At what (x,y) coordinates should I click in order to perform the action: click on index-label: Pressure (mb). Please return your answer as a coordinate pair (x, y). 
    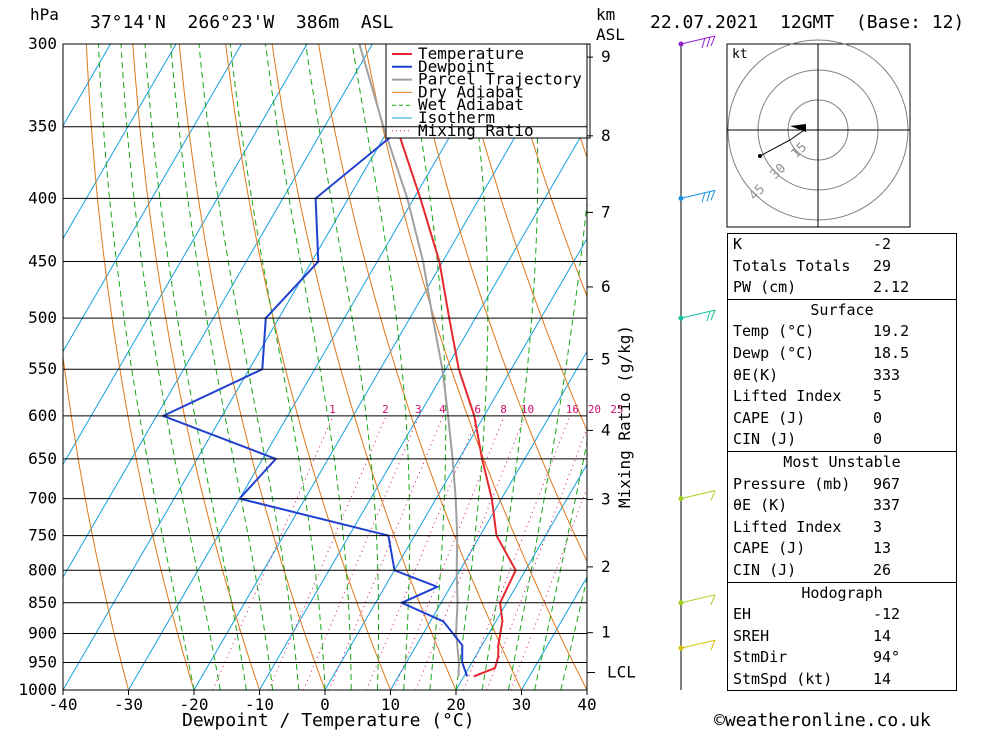
    Looking at the image, I should click on (792, 483).